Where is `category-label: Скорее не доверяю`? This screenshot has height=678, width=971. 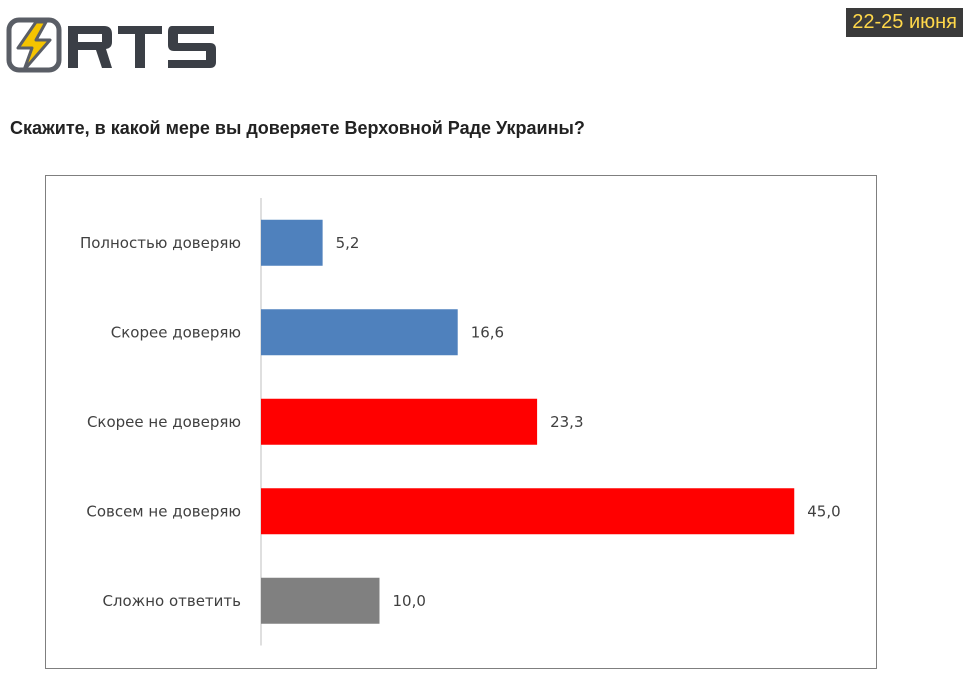
category-label: Скорее не доверяю is located at coordinates (164, 422).